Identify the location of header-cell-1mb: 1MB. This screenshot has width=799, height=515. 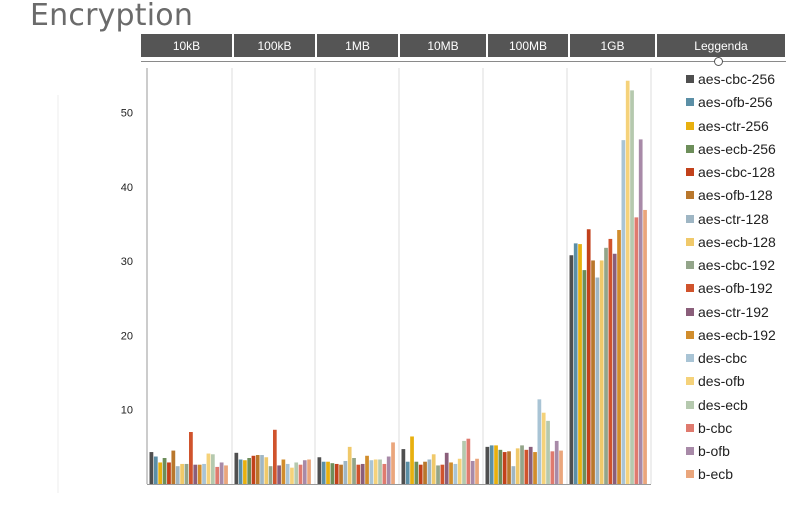
(357, 45).